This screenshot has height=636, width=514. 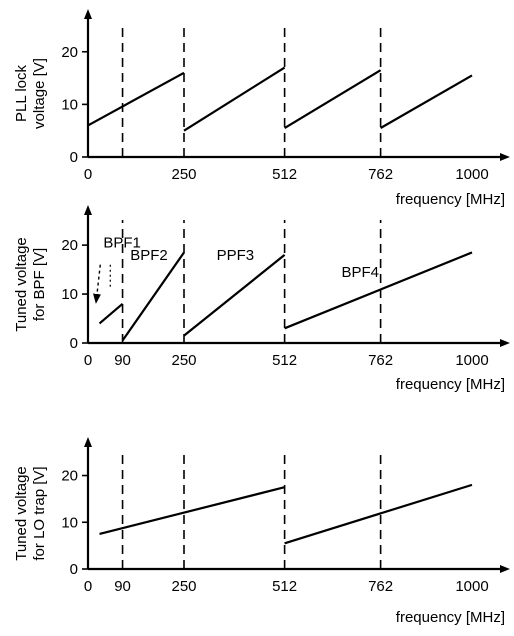 What do you see at coordinates (30, 284) in the screenshot?
I see `y-axis-label: Tuned voltagefor BPF [V]` at bounding box center [30, 284].